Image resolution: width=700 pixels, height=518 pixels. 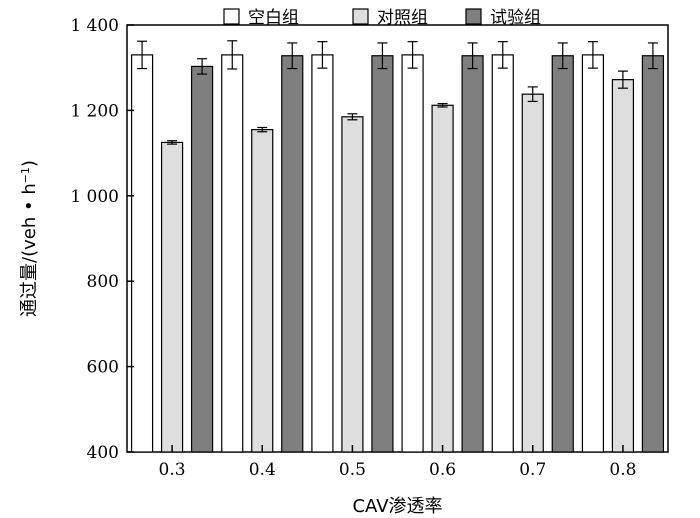 What do you see at coordinates (29, 250) in the screenshot?
I see `y-axis-title-main: 通过量/(veh • h` at bounding box center [29, 250].